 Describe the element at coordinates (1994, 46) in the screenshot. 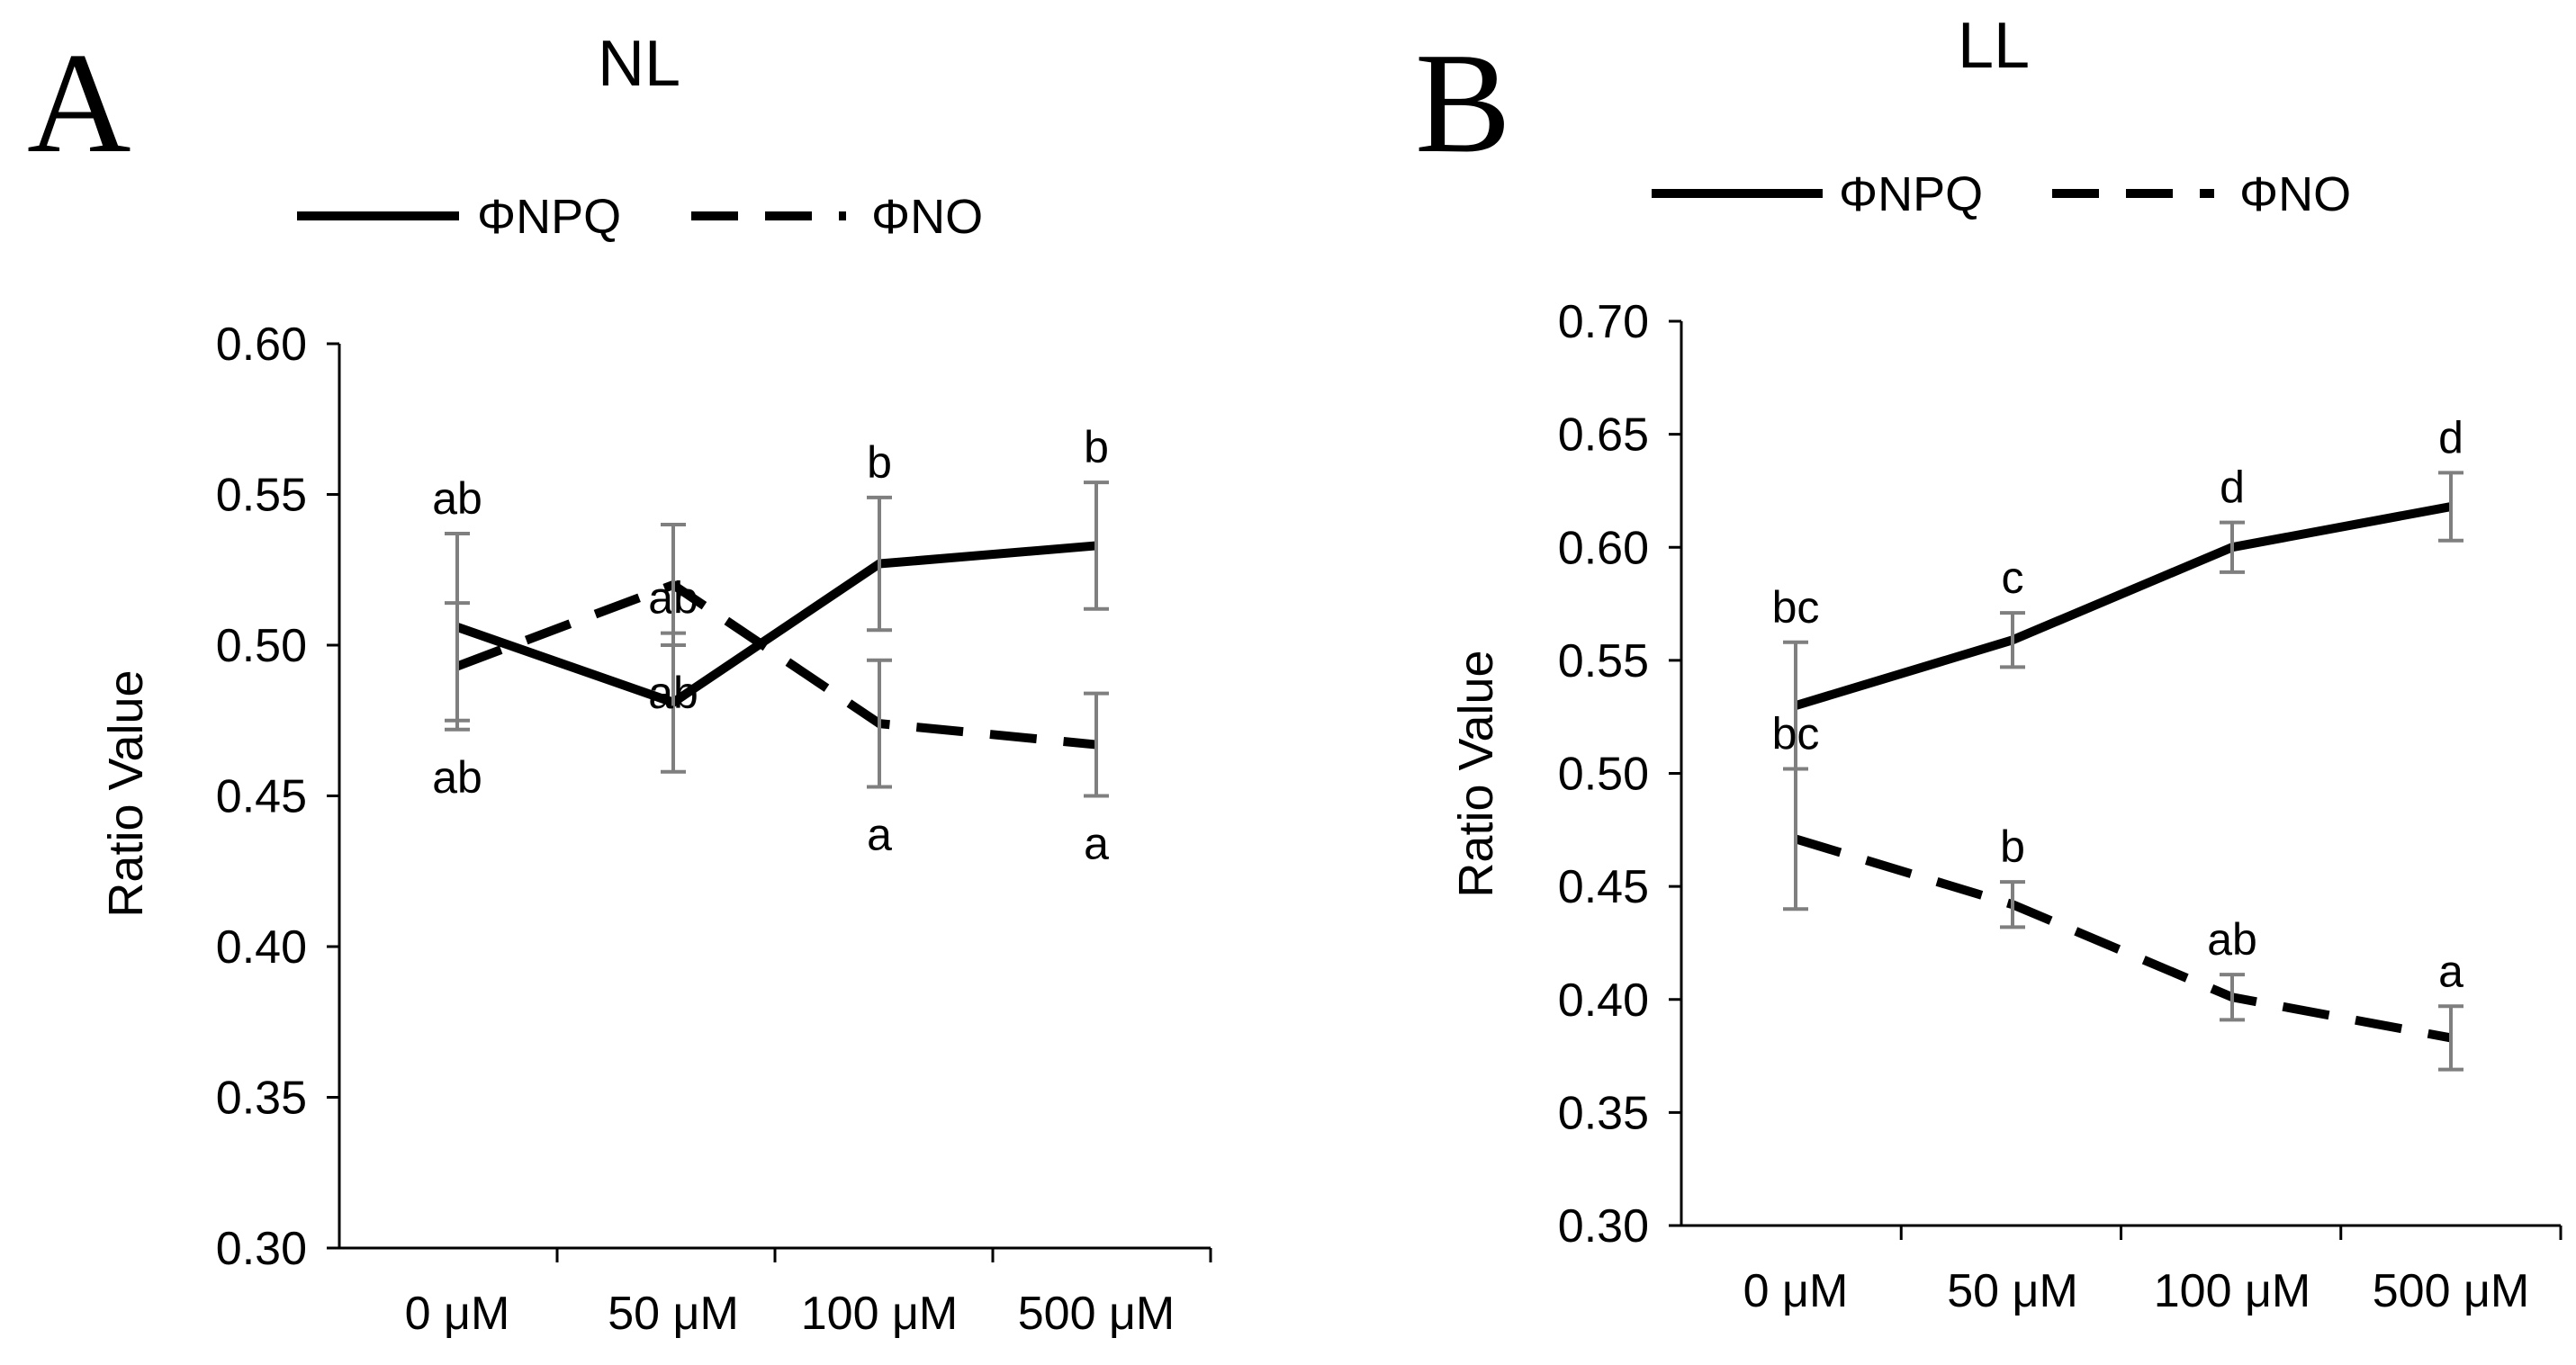

I see `panel-b-title: LL` at that location.